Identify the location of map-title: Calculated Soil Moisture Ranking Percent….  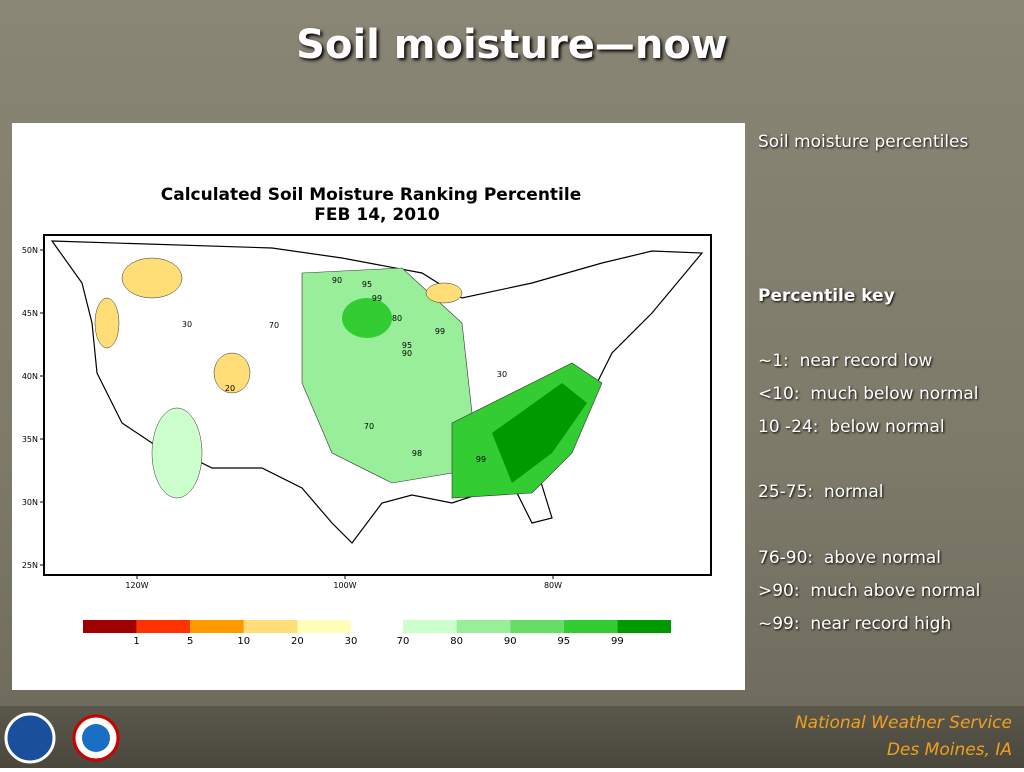
(371, 195).